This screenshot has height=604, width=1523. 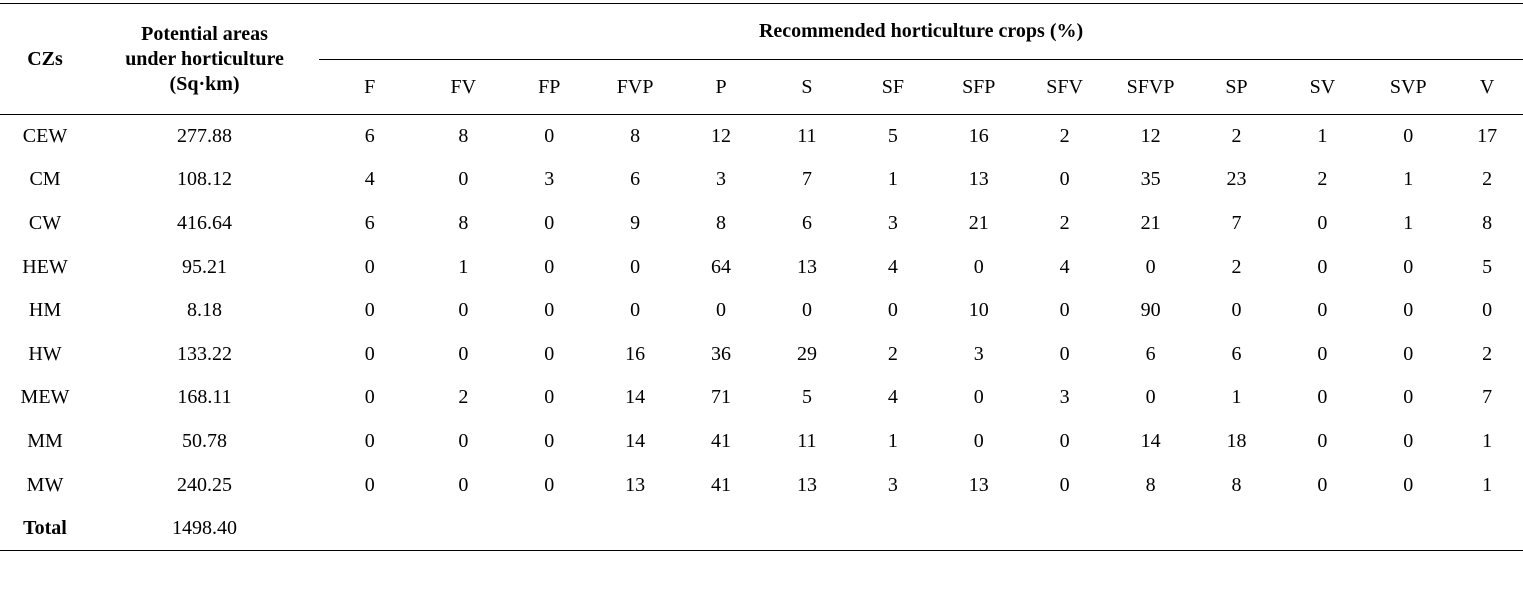 I want to click on crop-value-cell: 17, so click(x=1487, y=136).